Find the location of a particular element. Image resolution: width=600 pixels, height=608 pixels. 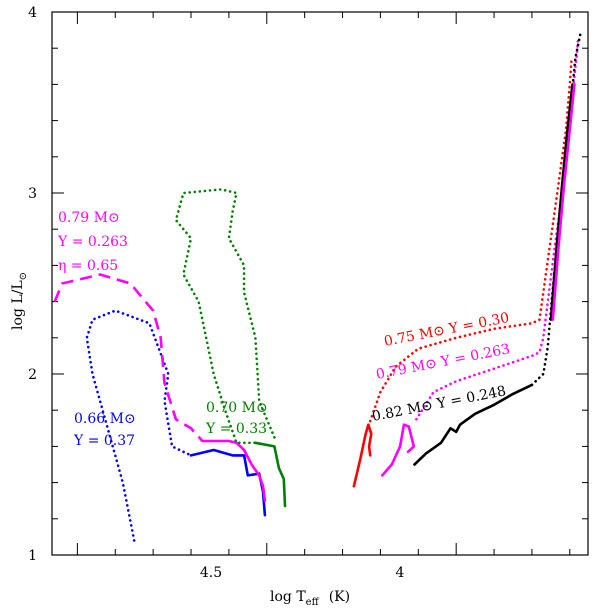

x-tick-label-4: 4 is located at coordinates (400, 573).